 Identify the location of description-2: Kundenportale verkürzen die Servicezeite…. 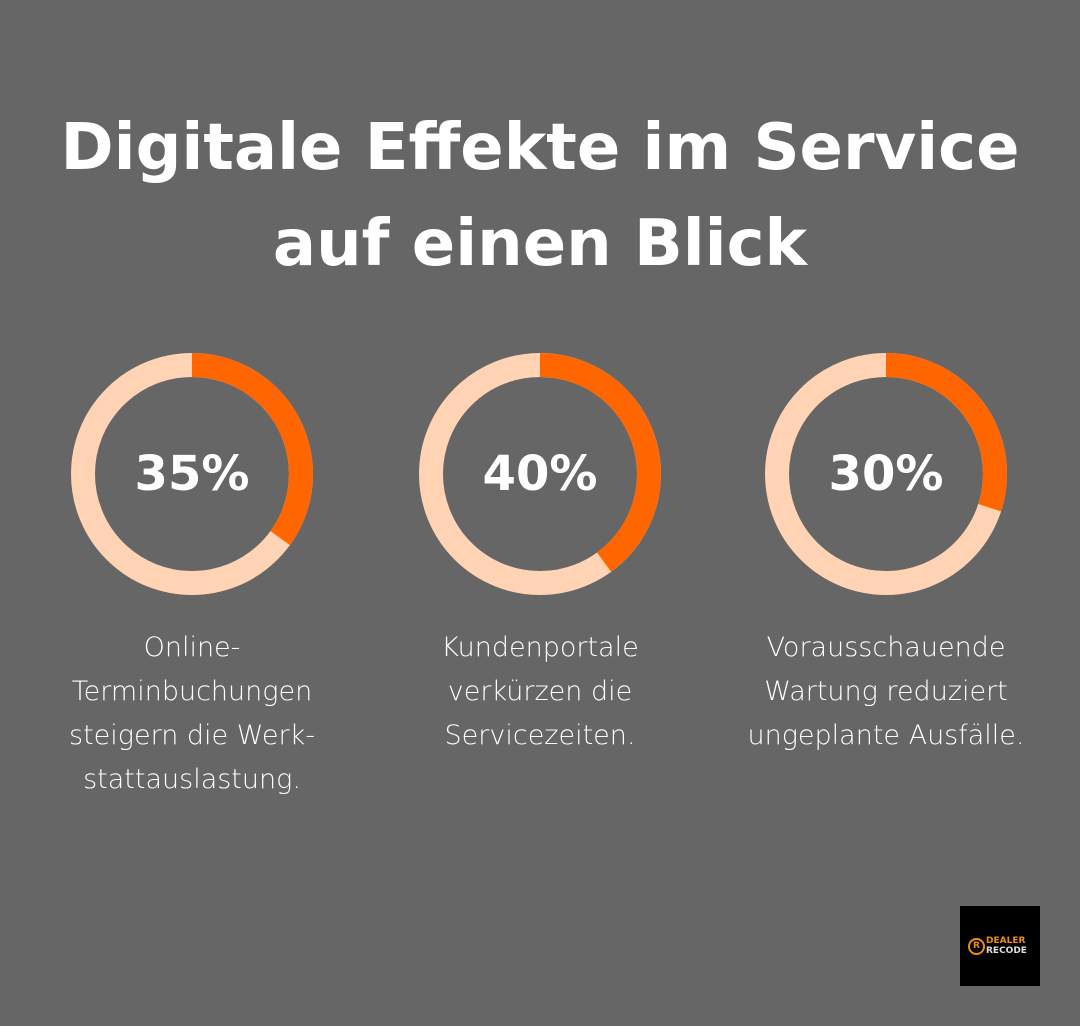
(540, 691).